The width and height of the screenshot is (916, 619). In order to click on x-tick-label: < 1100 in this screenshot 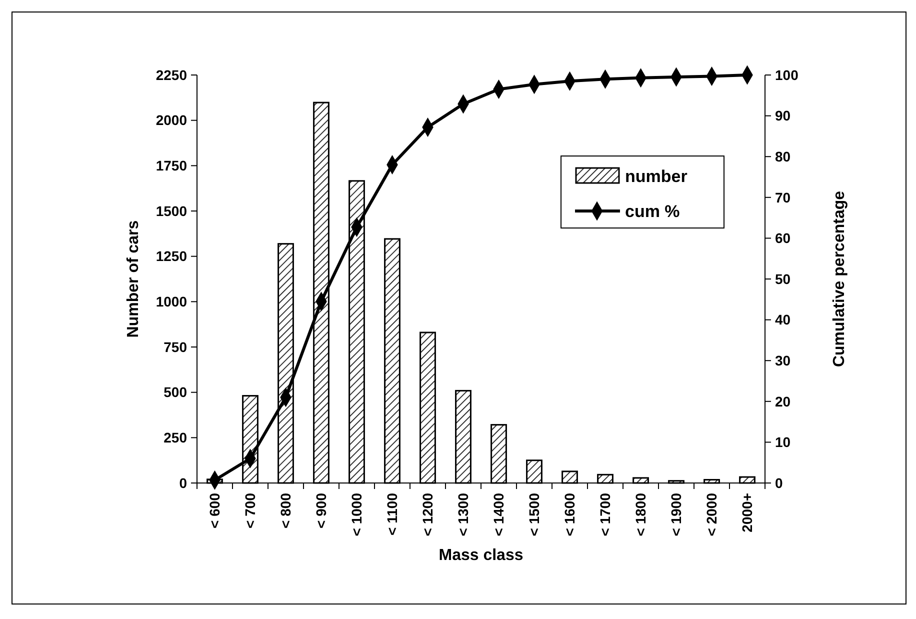, I will do `click(392, 514)`.